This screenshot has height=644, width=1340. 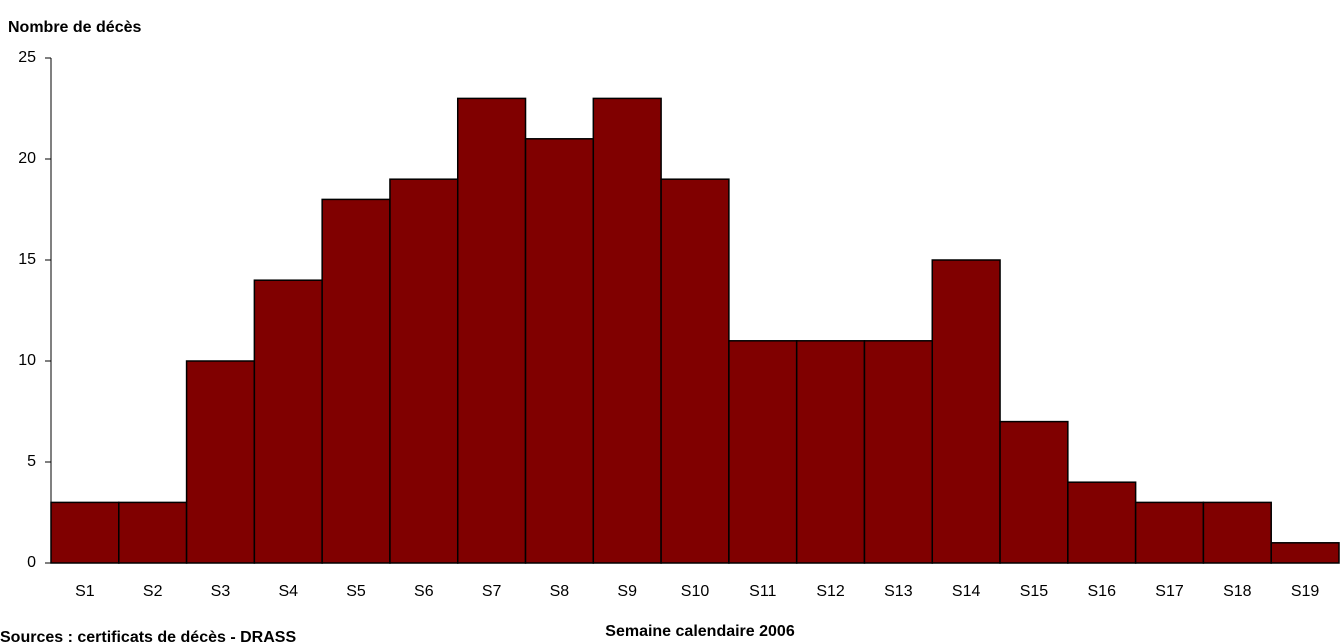 What do you see at coordinates (560, 591) in the screenshot?
I see `x-tick-label: S8` at bounding box center [560, 591].